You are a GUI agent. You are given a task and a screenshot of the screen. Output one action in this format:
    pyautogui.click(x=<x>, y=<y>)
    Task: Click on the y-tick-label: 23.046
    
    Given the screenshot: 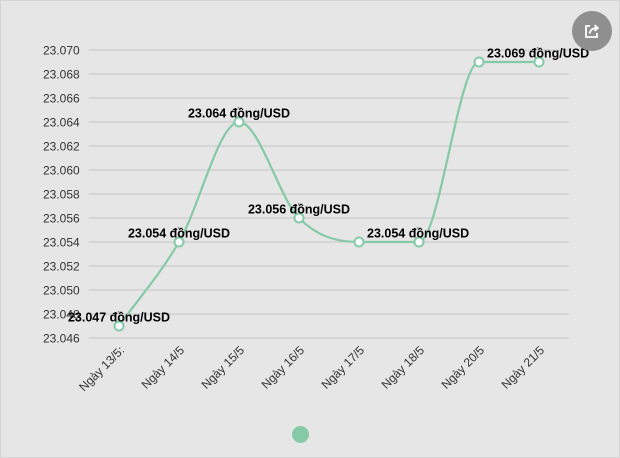 What is the action you would take?
    pyautogui.click(x=61, y=339)
    